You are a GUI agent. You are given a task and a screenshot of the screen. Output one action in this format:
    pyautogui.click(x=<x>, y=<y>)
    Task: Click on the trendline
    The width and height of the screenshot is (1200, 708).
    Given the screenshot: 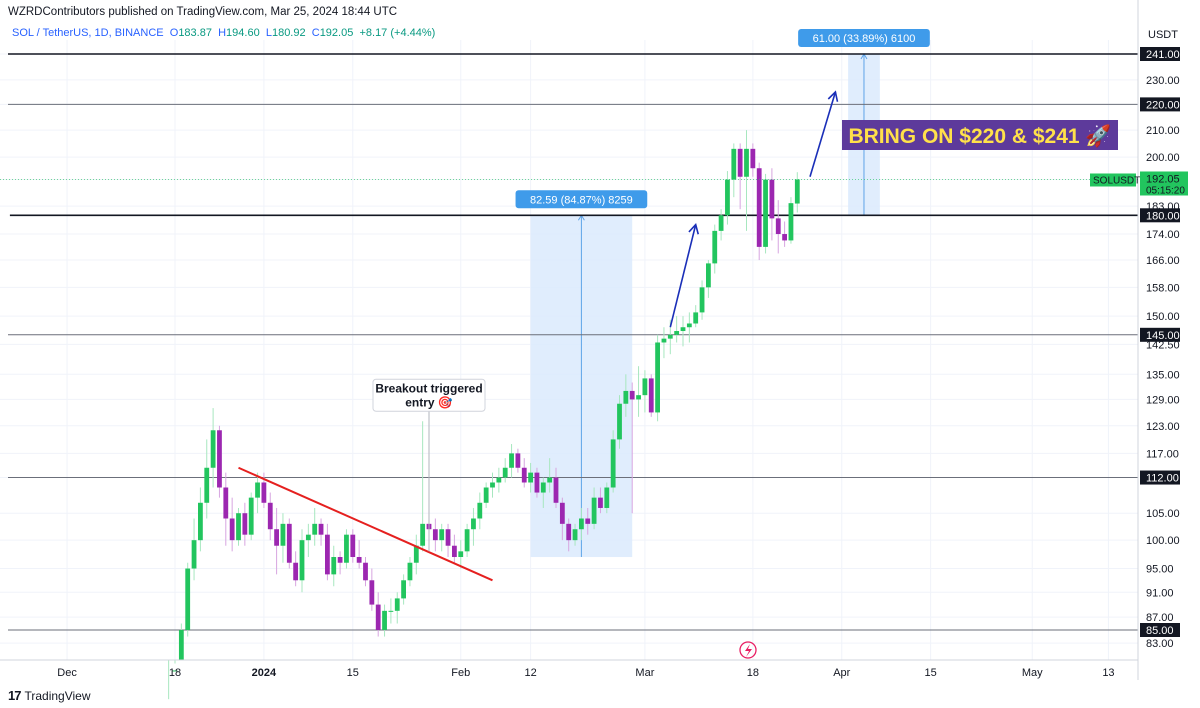 What is the action you would take?
    pyautogui.click(x=365, y=524)
    